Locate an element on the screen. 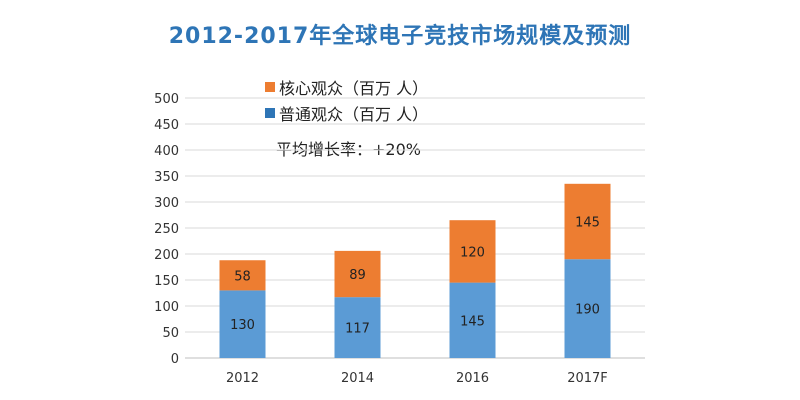 Image resolution: width=800 pixels, height=400 pixels. y-tick-label: 0 is located at coordinates (175, 359).